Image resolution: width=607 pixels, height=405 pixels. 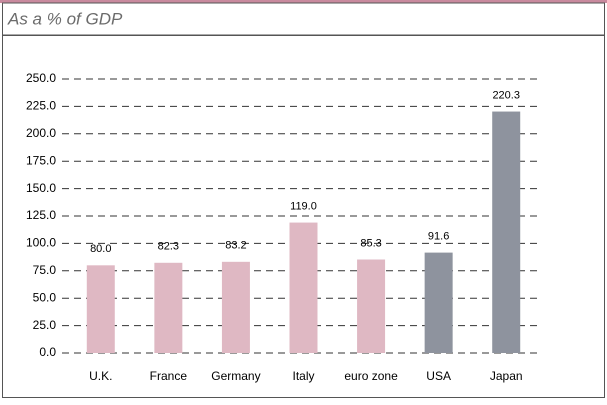 What do you see at coordinates (169, 376) in the screenshot?
I see `x-tick-label: France` at bounding box center [169, 376].